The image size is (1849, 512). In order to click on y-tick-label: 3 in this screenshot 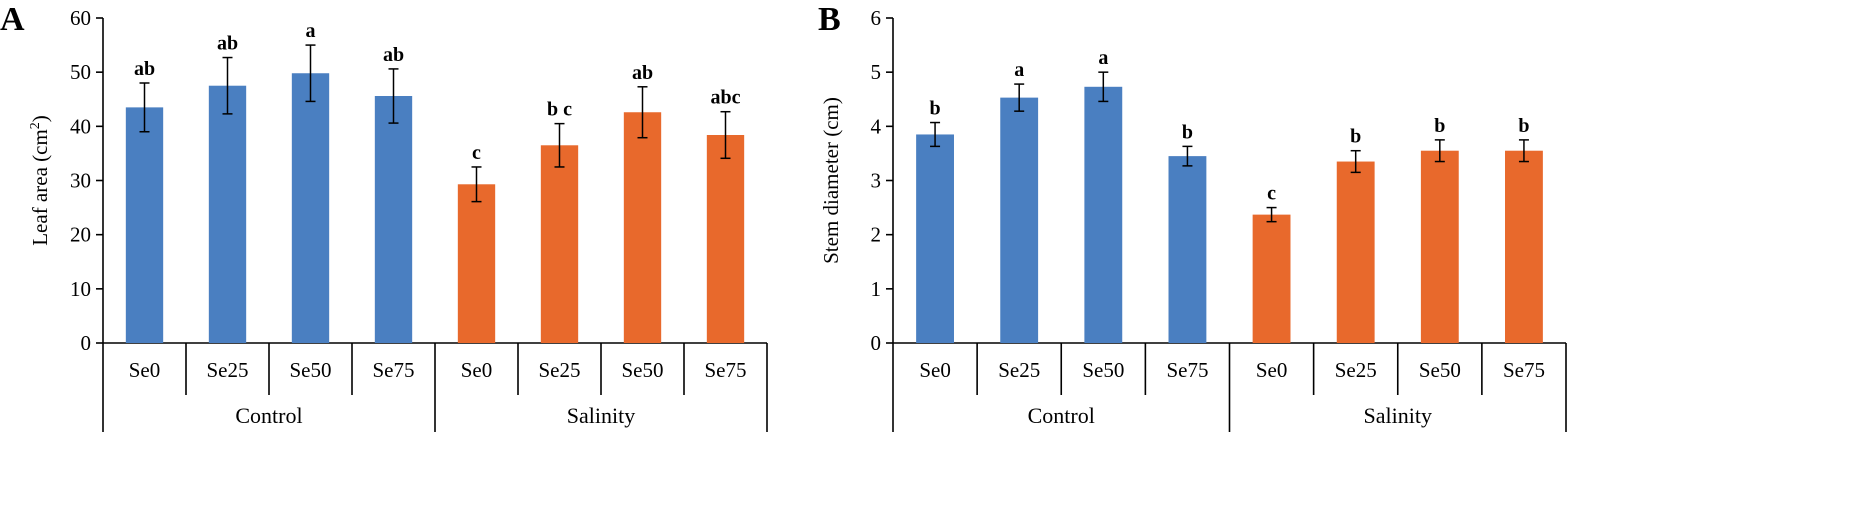, I will do `click(876, 181)`.